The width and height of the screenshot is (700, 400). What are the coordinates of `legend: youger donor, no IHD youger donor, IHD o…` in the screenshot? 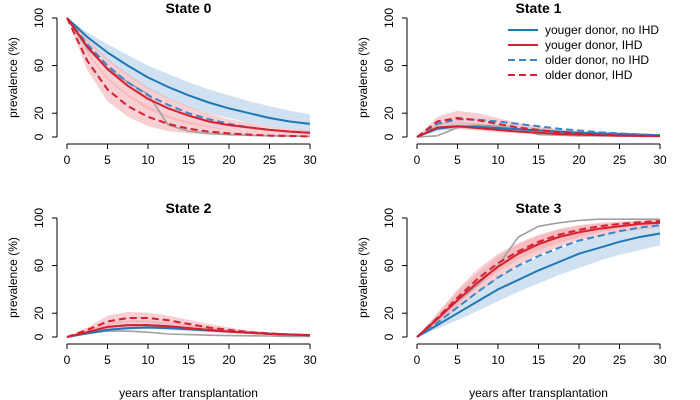 It's located at (583, 52).